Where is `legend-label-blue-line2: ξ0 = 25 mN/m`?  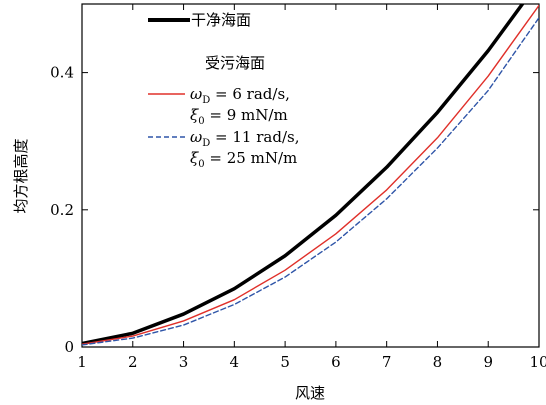 legend-label-blue-line2: ξ0 = 25 mN/m is located at coordinates (243, 159).